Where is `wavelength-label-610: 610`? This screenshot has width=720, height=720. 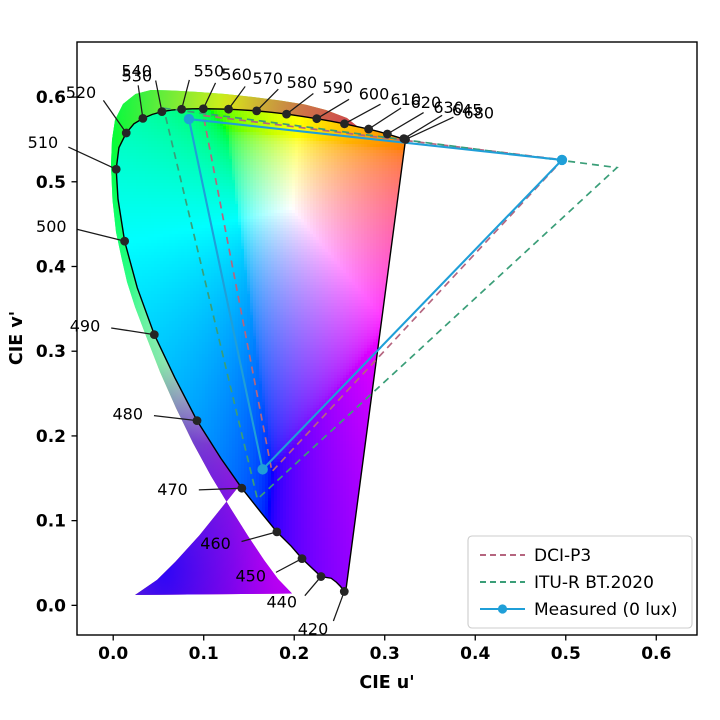 wavelength-label-610: 610 is located at coordinates (405, 99).